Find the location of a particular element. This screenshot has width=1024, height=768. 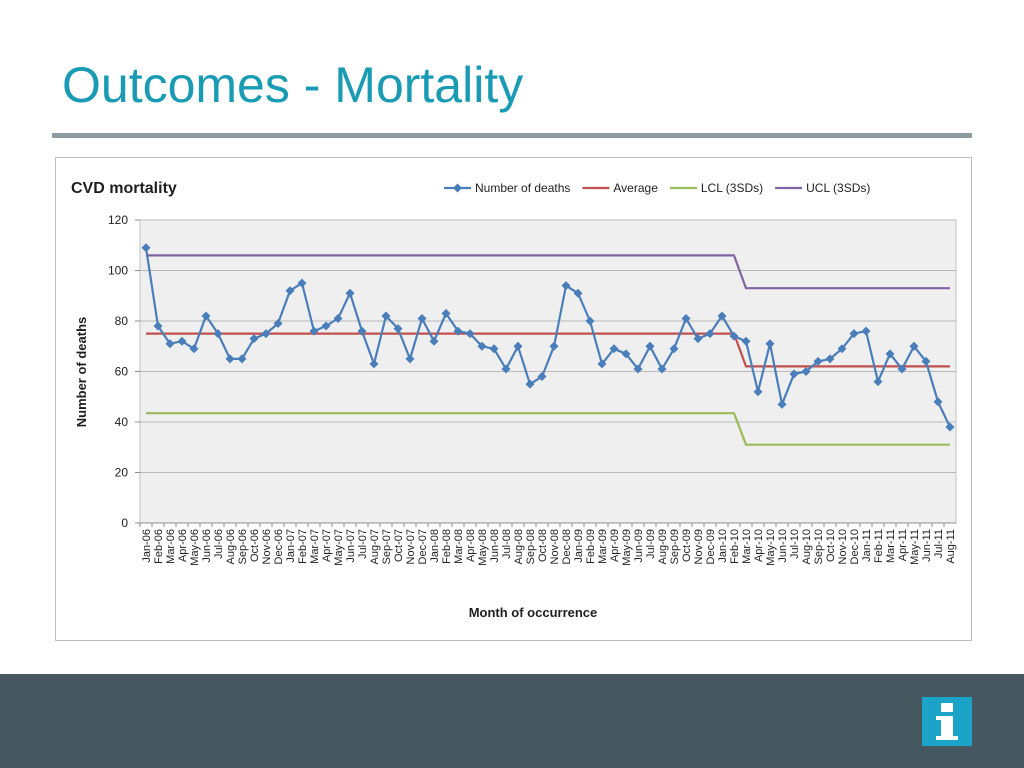

x-tick-label: Jul-08 is located at coordinates (507, 544).